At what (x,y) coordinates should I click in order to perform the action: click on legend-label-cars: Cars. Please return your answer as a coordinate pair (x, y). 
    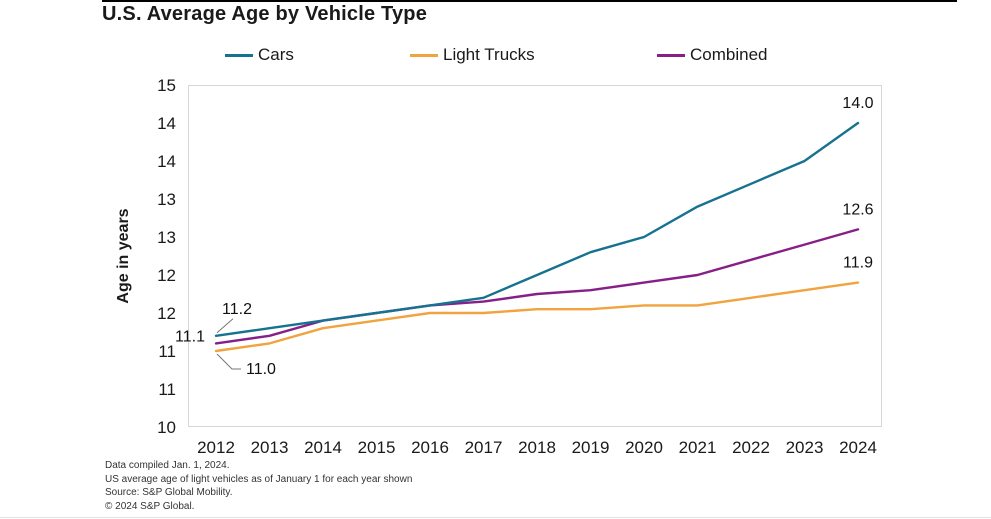
    Looking at the image, I should click on (276, 54).